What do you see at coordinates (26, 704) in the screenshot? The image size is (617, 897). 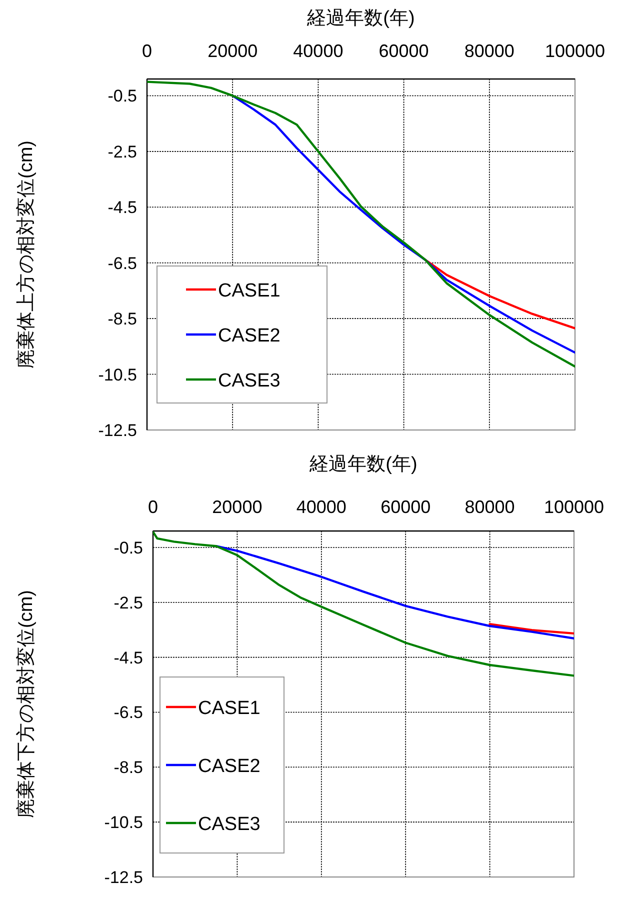 I see `y-axis-title: 廃棄体下方の相対変位(cm)` at bounding box center [26, 704].